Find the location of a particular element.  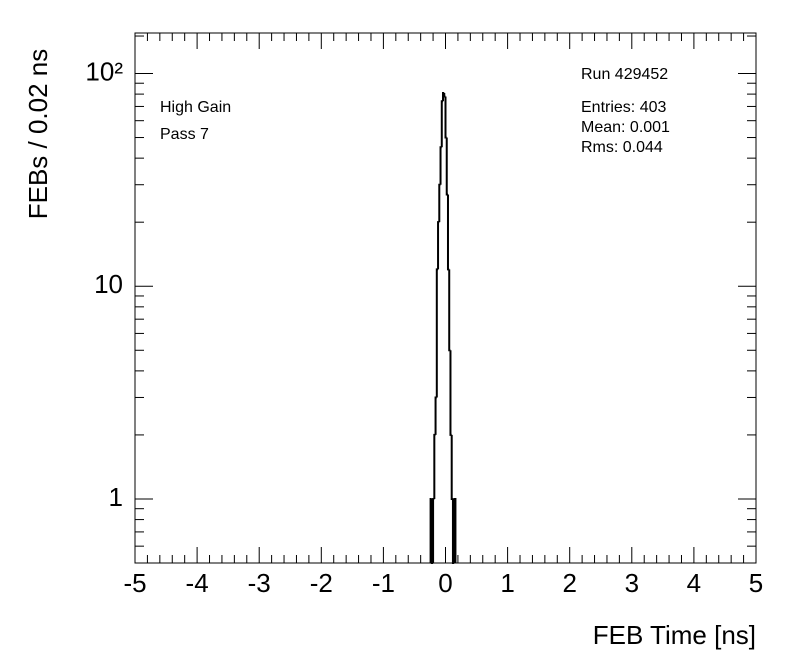

x-tick-label: -2 is located at coordinates (321, 583).